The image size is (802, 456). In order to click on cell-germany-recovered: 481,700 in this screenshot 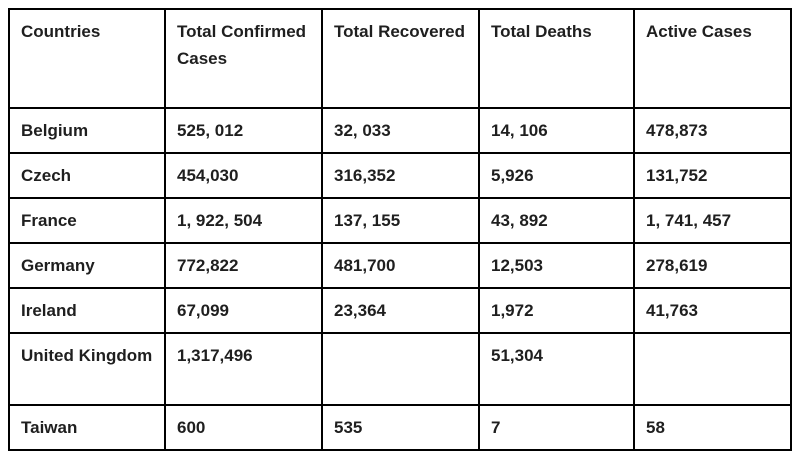, I will do `click(400, 265)`.